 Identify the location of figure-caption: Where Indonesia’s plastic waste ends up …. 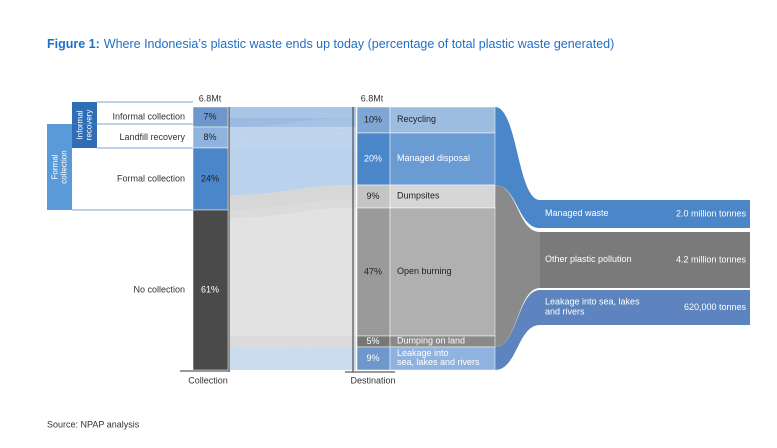
(359, 44).